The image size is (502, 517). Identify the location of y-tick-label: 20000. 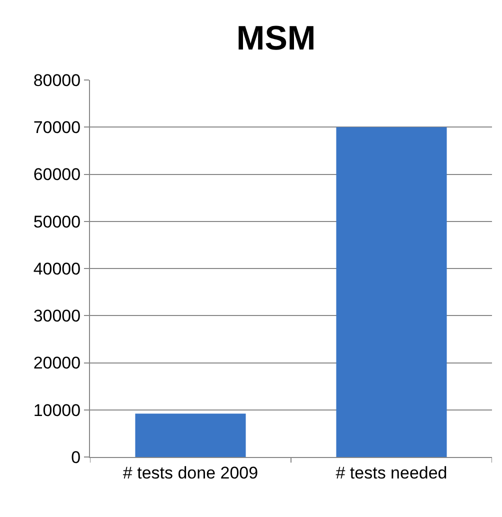
(57, 363).